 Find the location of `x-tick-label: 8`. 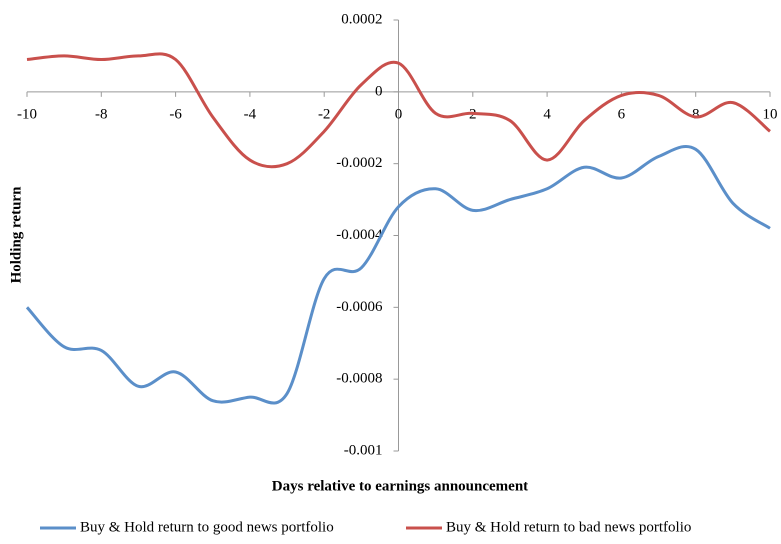

x-tick-label: 8 is located at coordinates (696, 114).